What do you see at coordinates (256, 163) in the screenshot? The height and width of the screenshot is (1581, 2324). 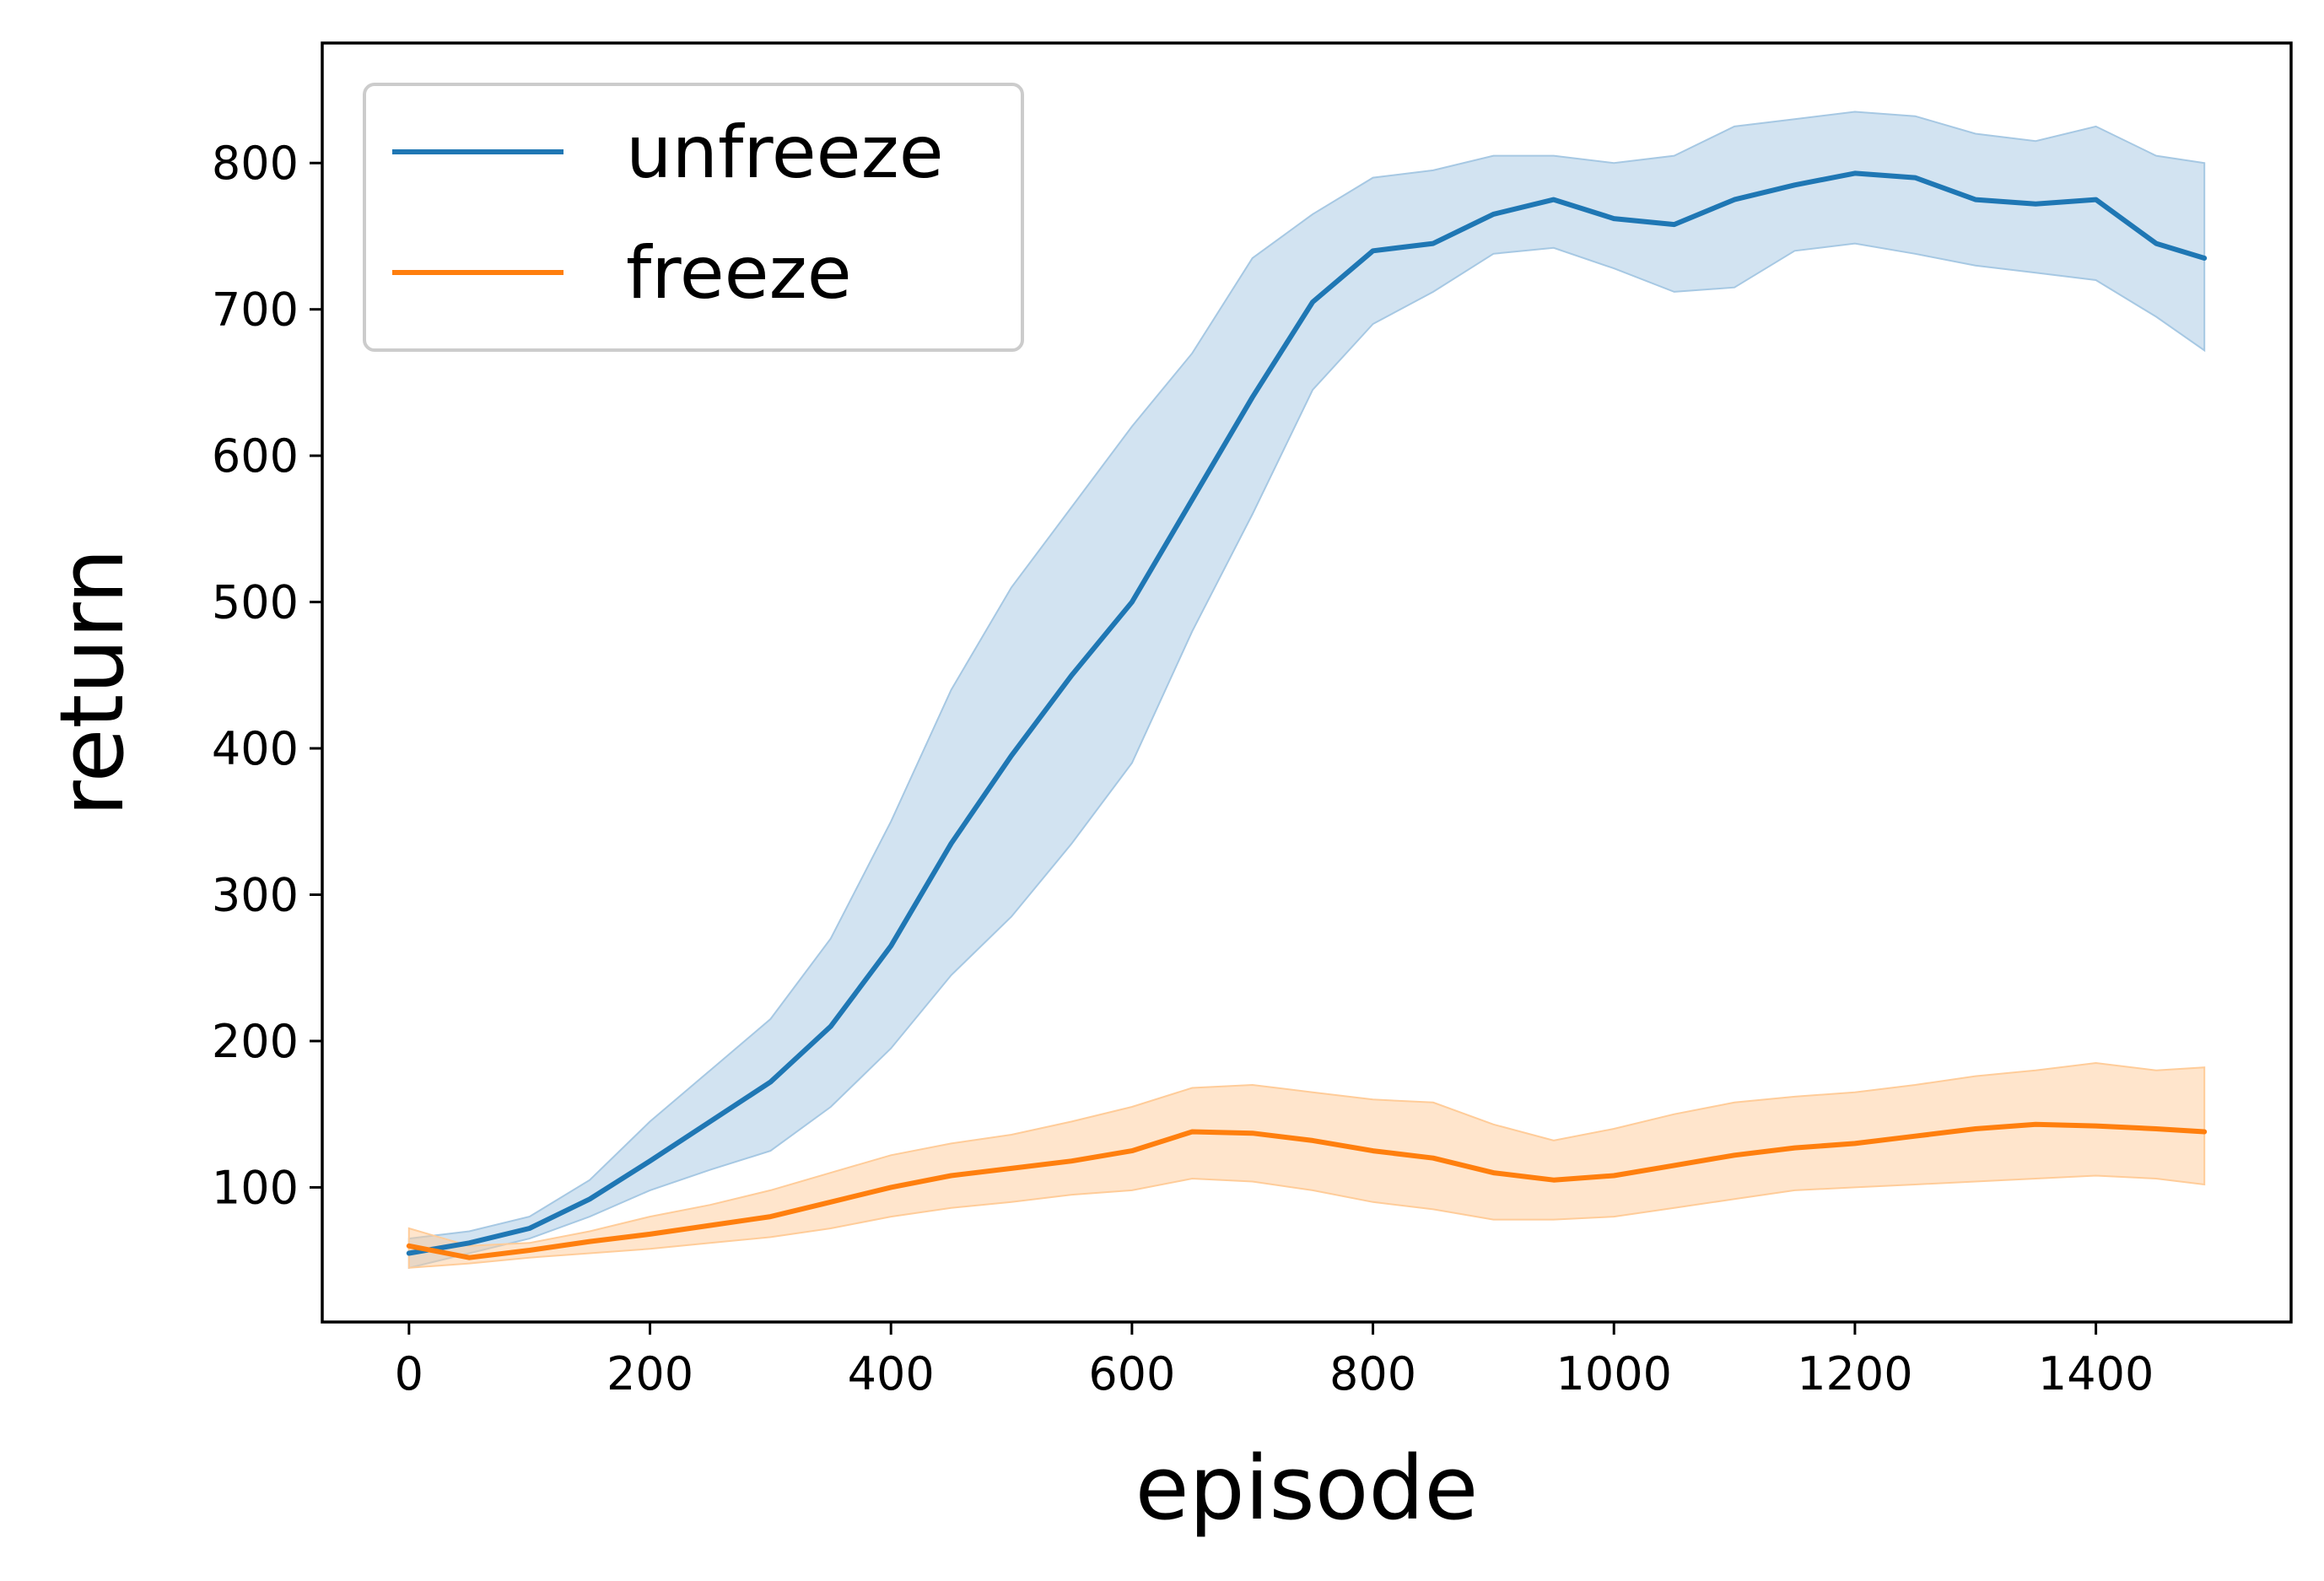 I see `y-tick-label: 800` at bounding box center [256, 163].